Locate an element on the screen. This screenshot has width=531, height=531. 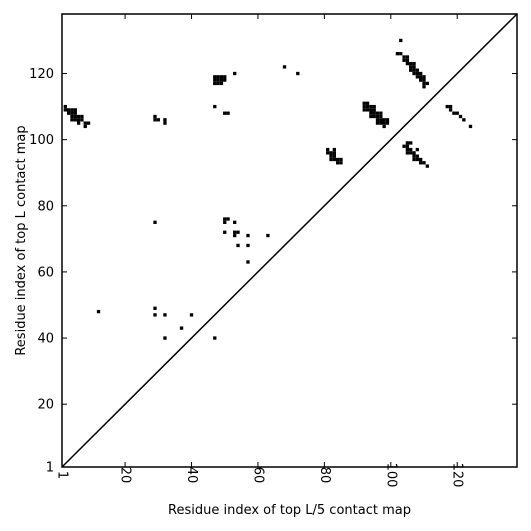
y-tick-label: 40 is located at coordinates (45, 339).